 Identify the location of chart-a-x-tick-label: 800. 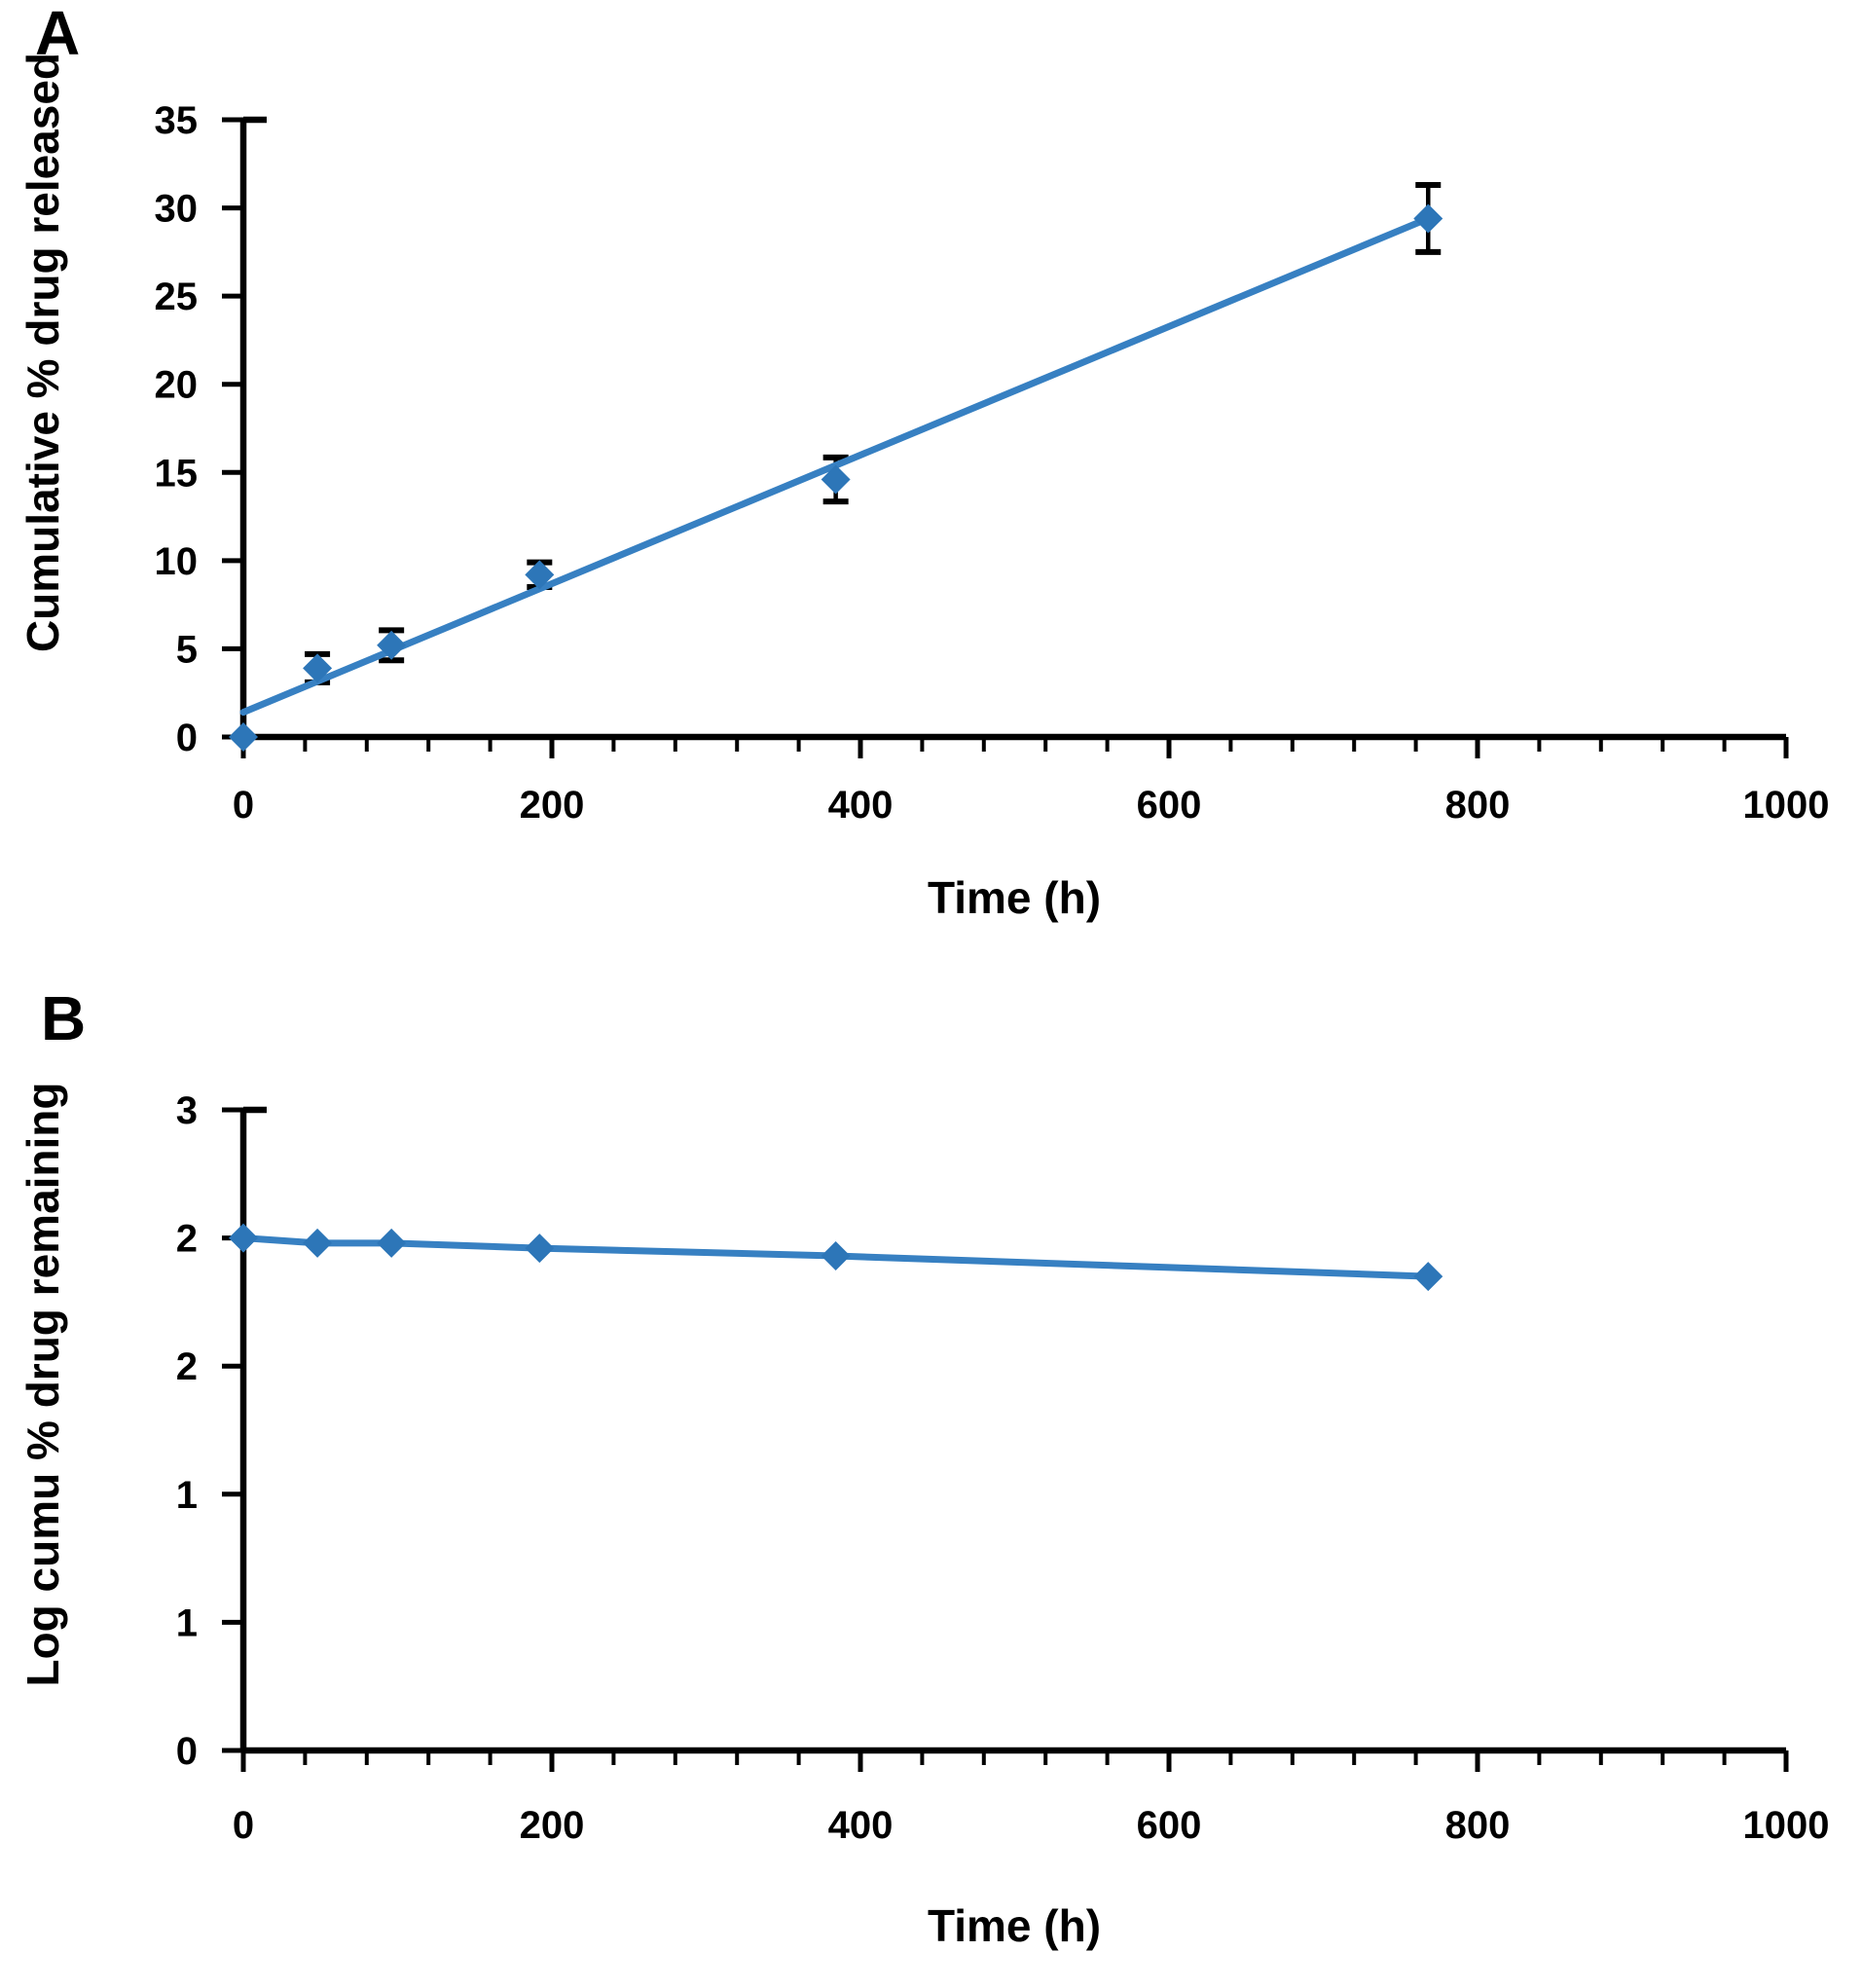
(1478, 805).